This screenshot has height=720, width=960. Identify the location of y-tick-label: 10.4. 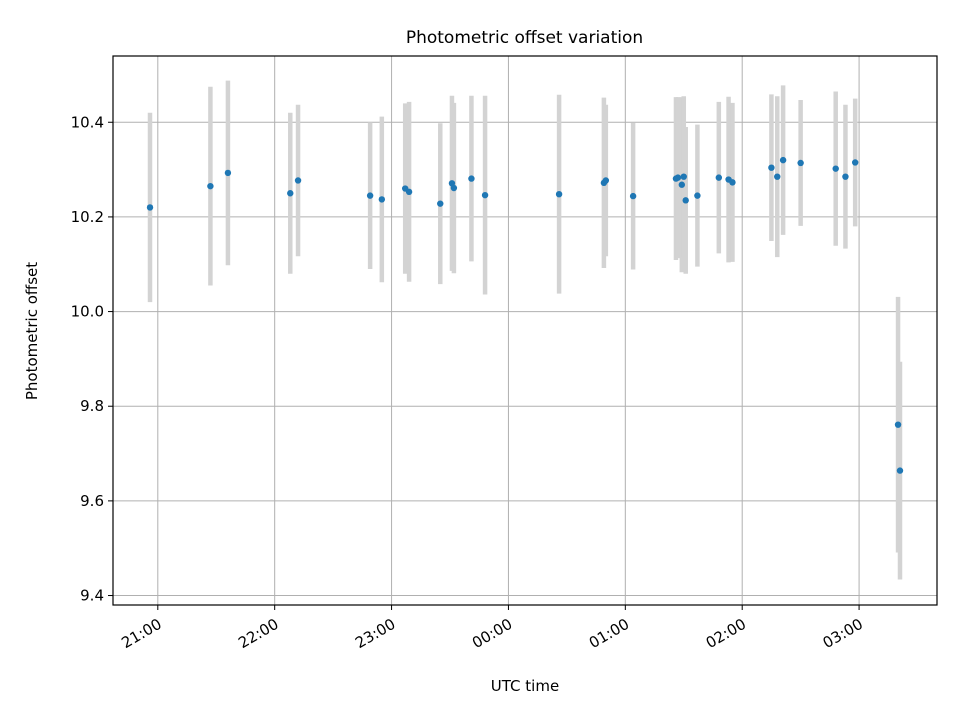
(87, 122).